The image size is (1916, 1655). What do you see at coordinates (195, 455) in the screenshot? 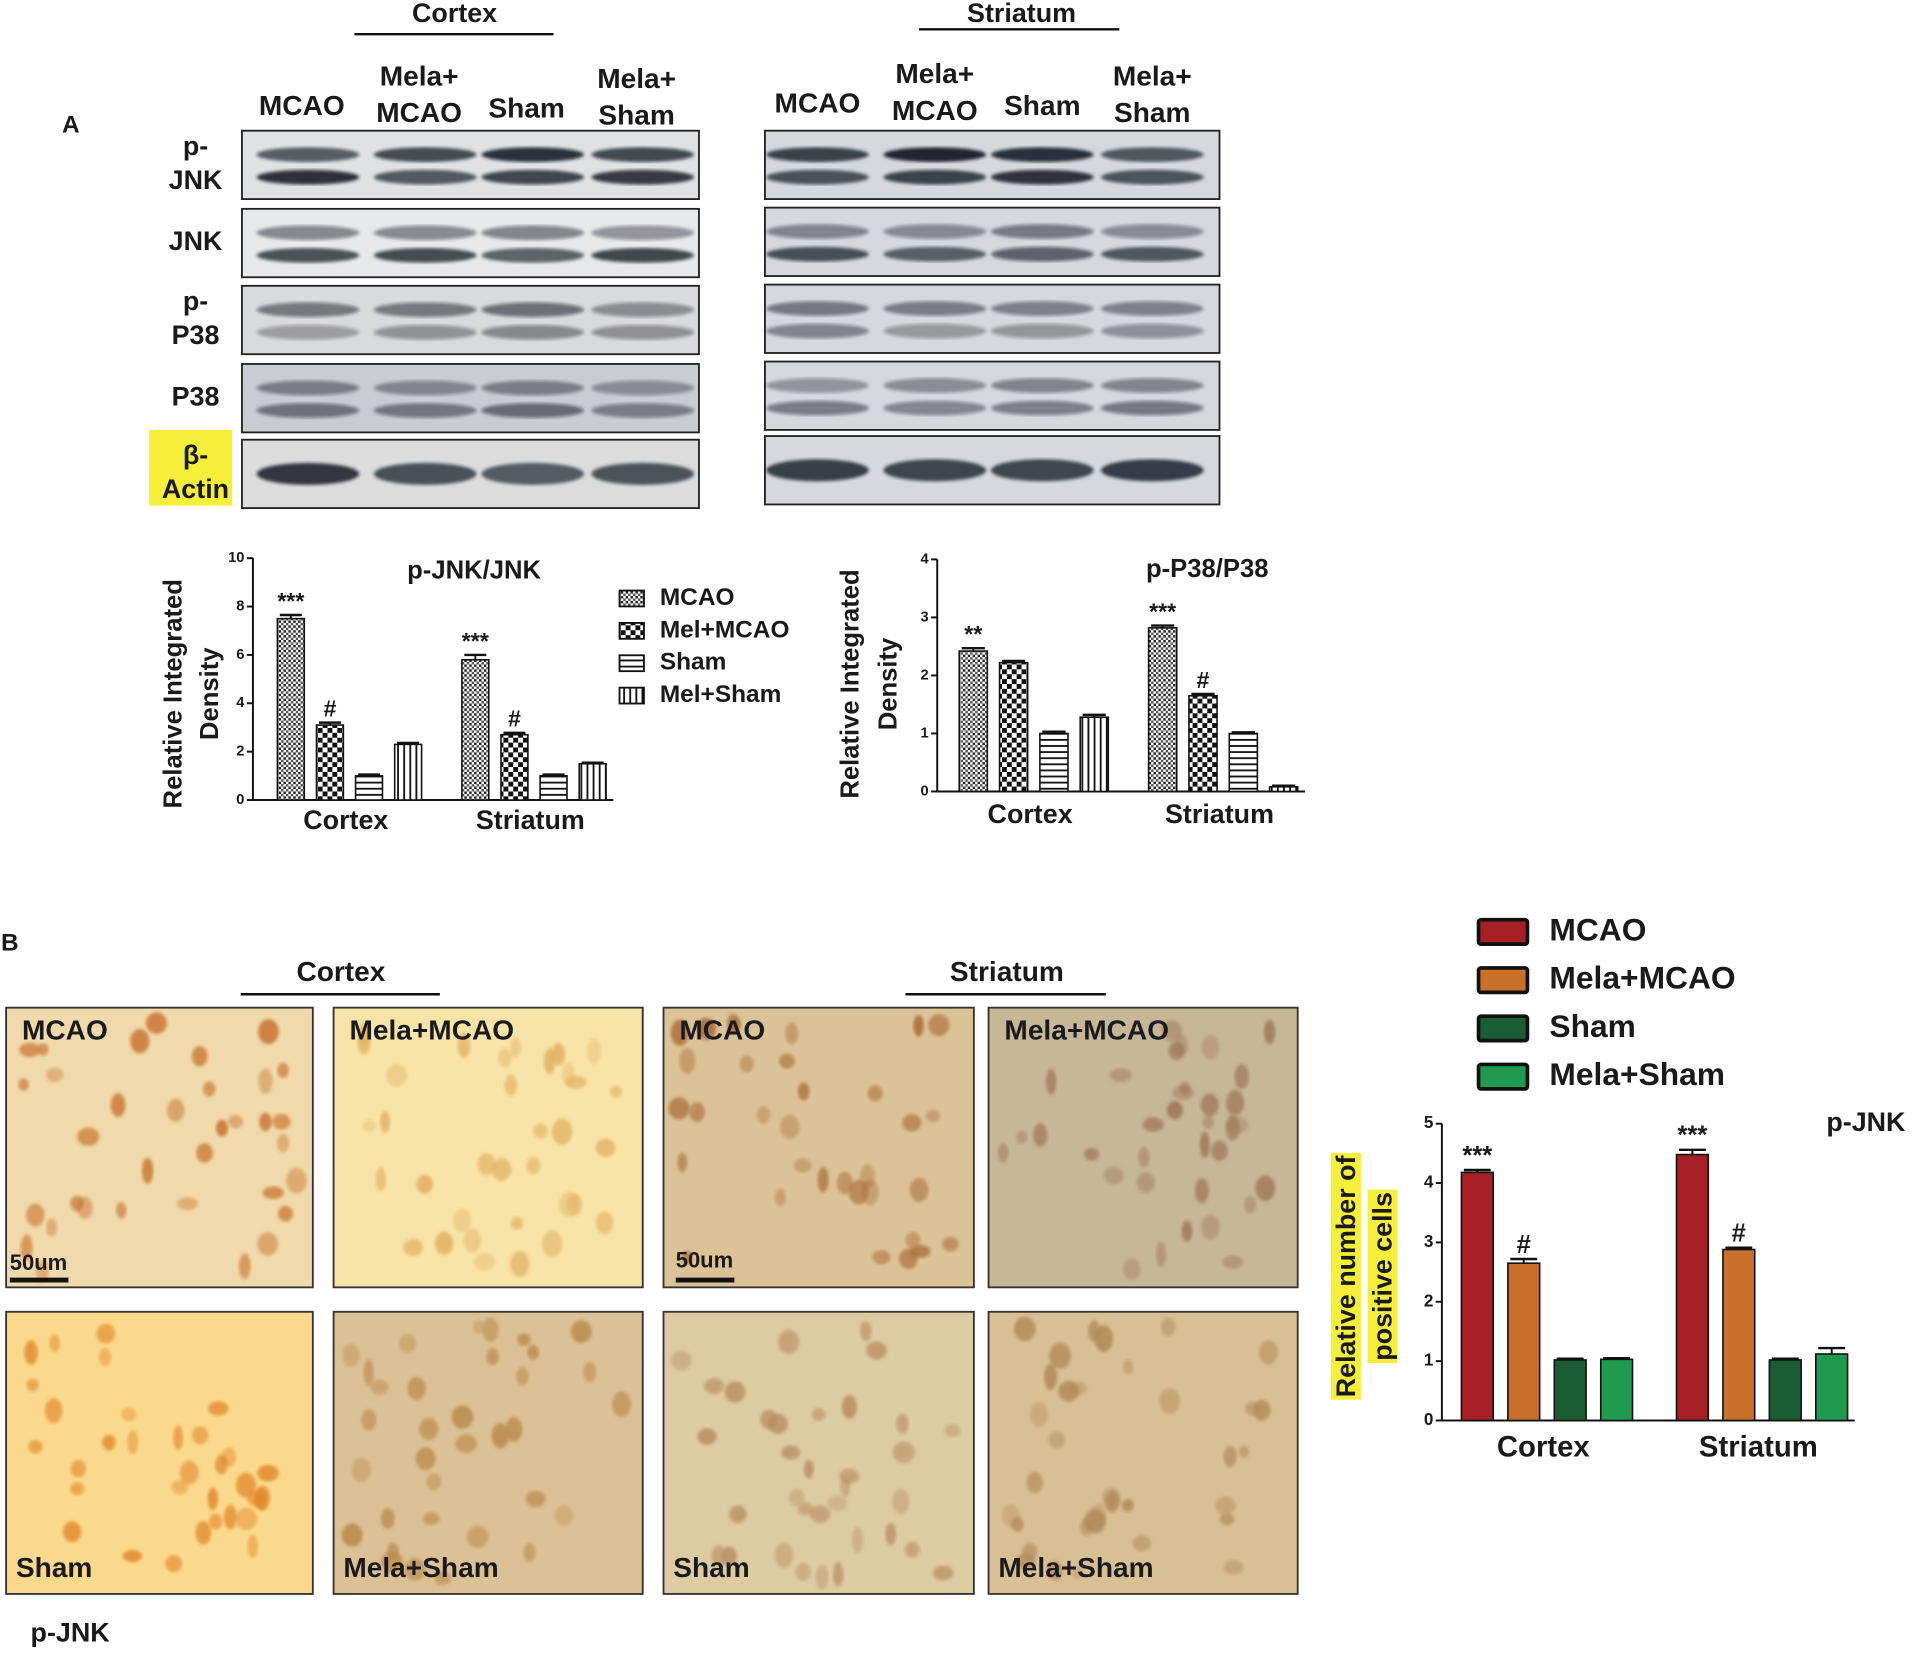
I see `blot-row-label: β-` at bounding box center [195, 455].